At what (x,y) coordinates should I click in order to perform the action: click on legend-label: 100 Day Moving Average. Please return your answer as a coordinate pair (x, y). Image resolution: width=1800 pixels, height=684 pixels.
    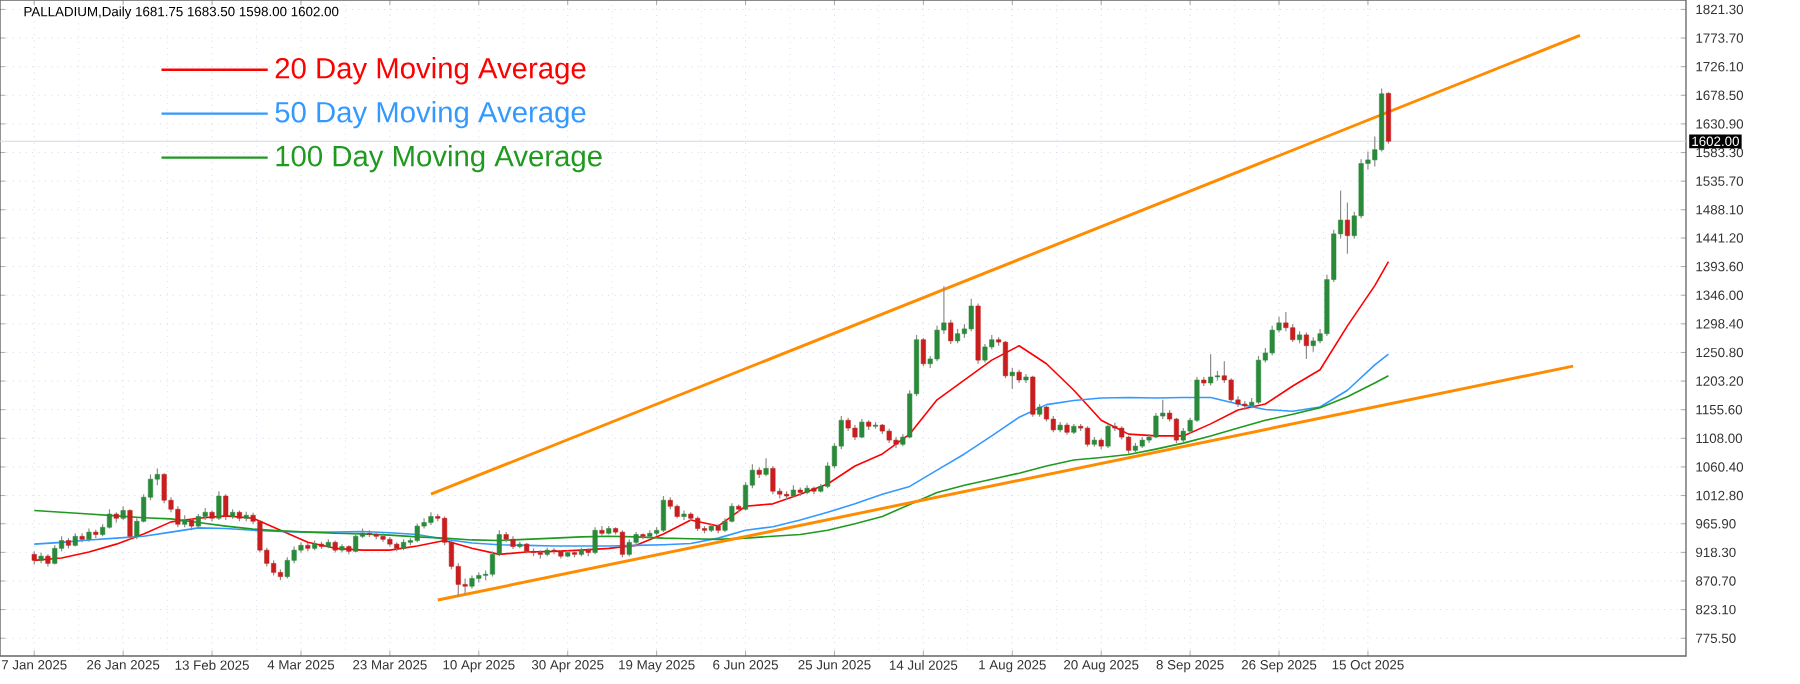
    Looking at the image, I should click on (439, 158).